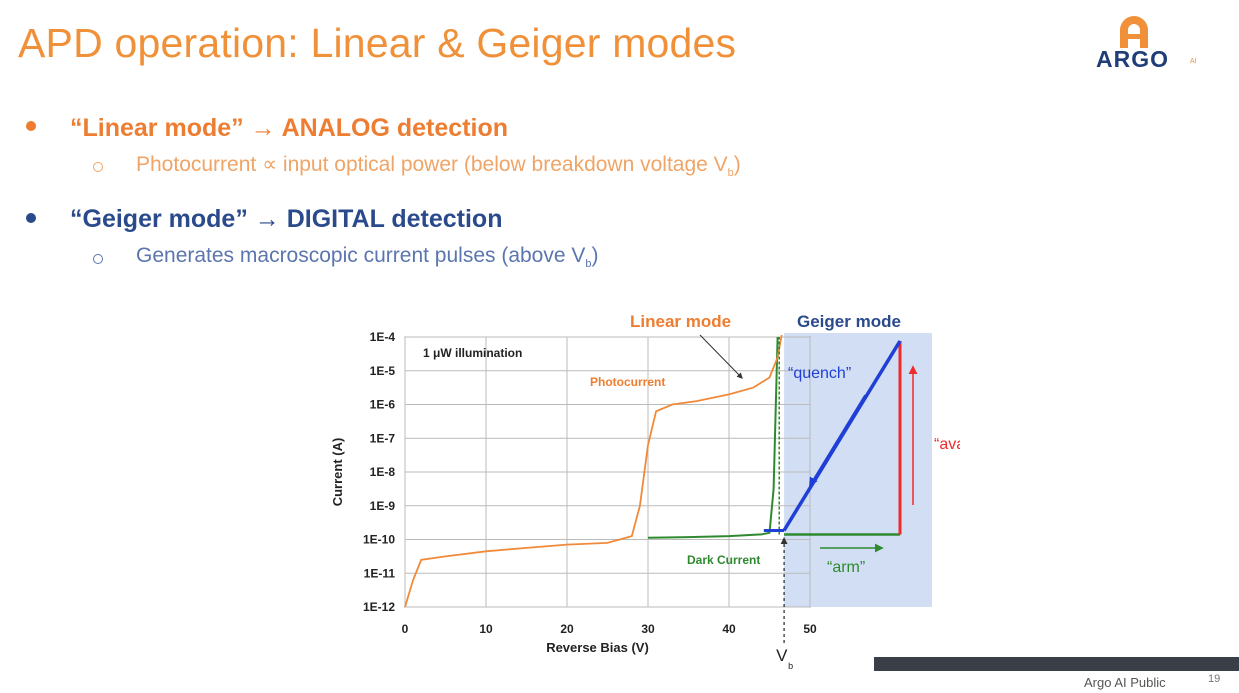 This screenshot has width=1239, height=693. What do you see at coordinates (289, 128) in the screenshot?
I see `bullet-linear-mode: “Linear mode” → ANALOG detection` at bounding box center [289, 128].